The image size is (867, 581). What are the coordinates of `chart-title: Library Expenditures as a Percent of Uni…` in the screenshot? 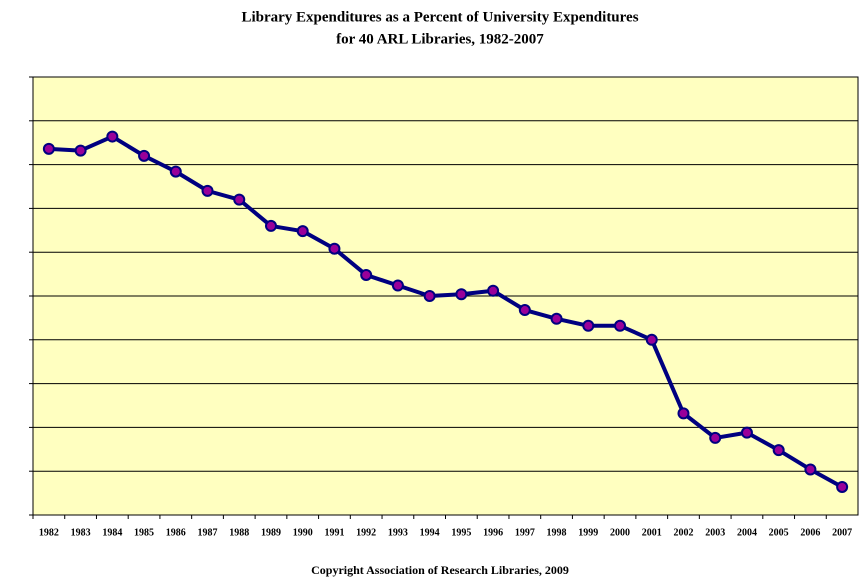 It's located at (439, 17).